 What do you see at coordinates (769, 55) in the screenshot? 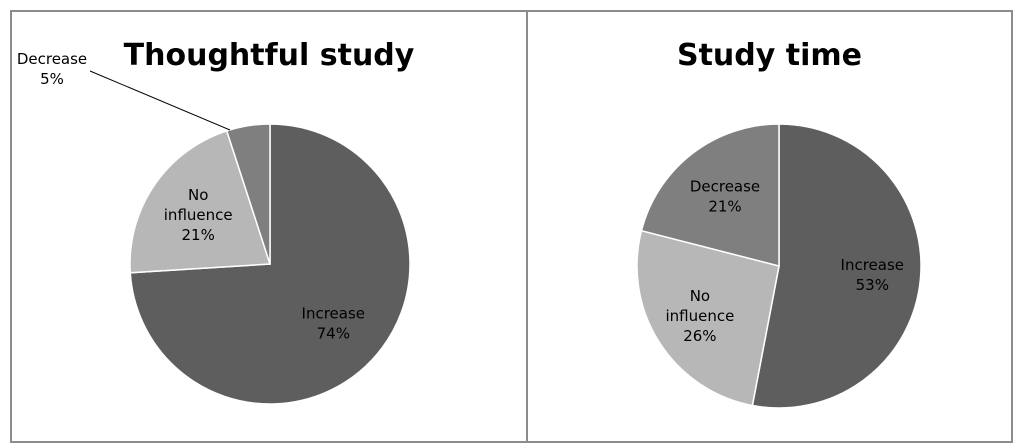
I see `chart-title: Study time` at bounding box center [769, 55].